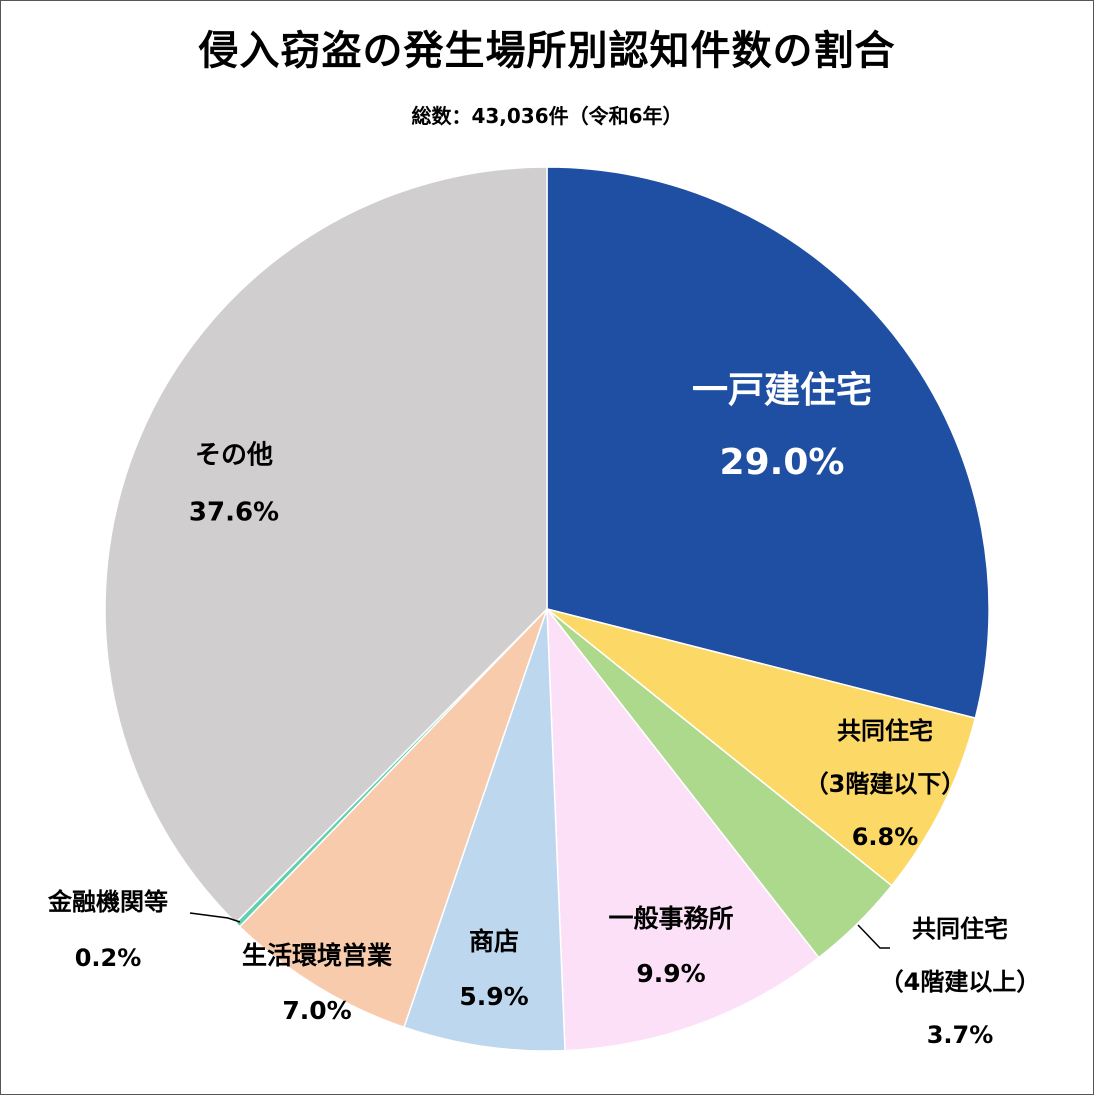 The height and width of the screenshot is (1095, 1094). What do you see at coordinates (316, 1010) in the screenshot?
I see `slice-value-label: 7.0%` at bounding box center [316, 1010].